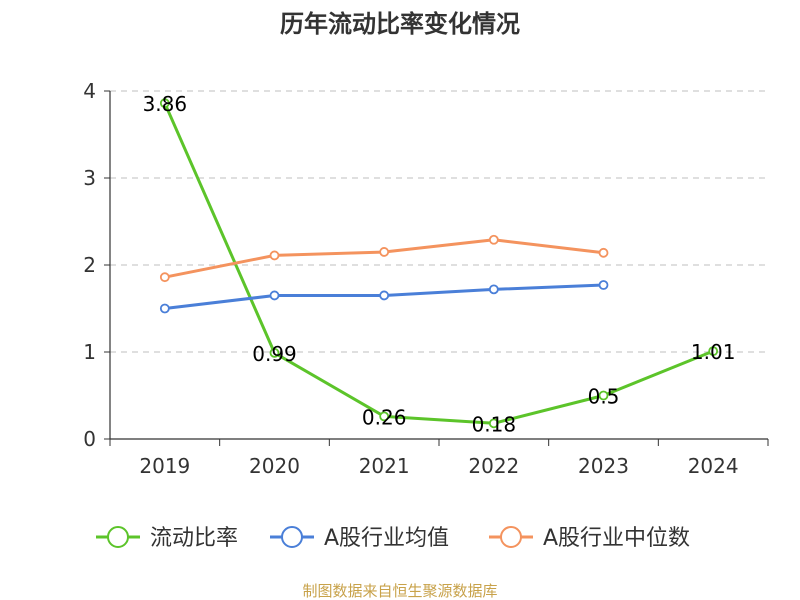 The height and width of the screenshot is (600, 800). I want to click on data-label: 0.26, so click(384, 417).